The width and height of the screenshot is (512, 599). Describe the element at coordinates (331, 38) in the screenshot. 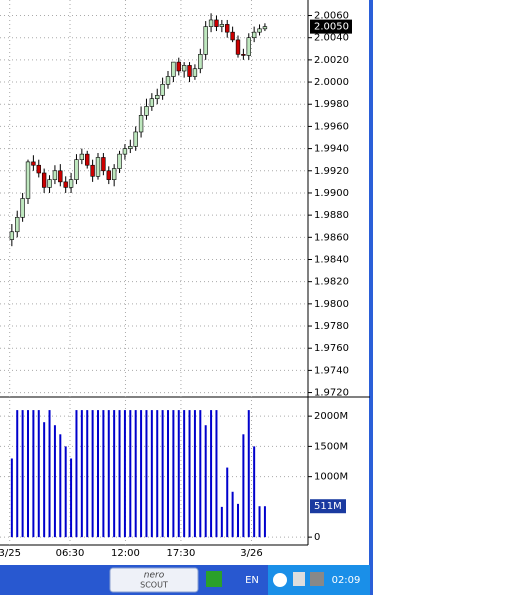

I see `y-tick-label: 2.0040` at that location.